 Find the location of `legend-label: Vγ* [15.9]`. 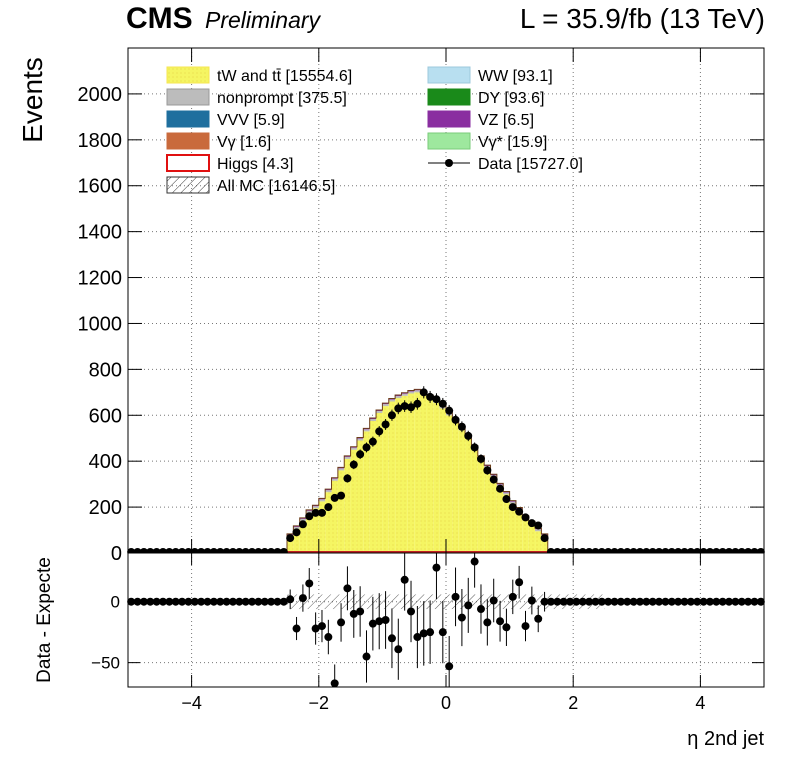

legend-label: Vγ* [15.9] is located at coordinates (512, 142).